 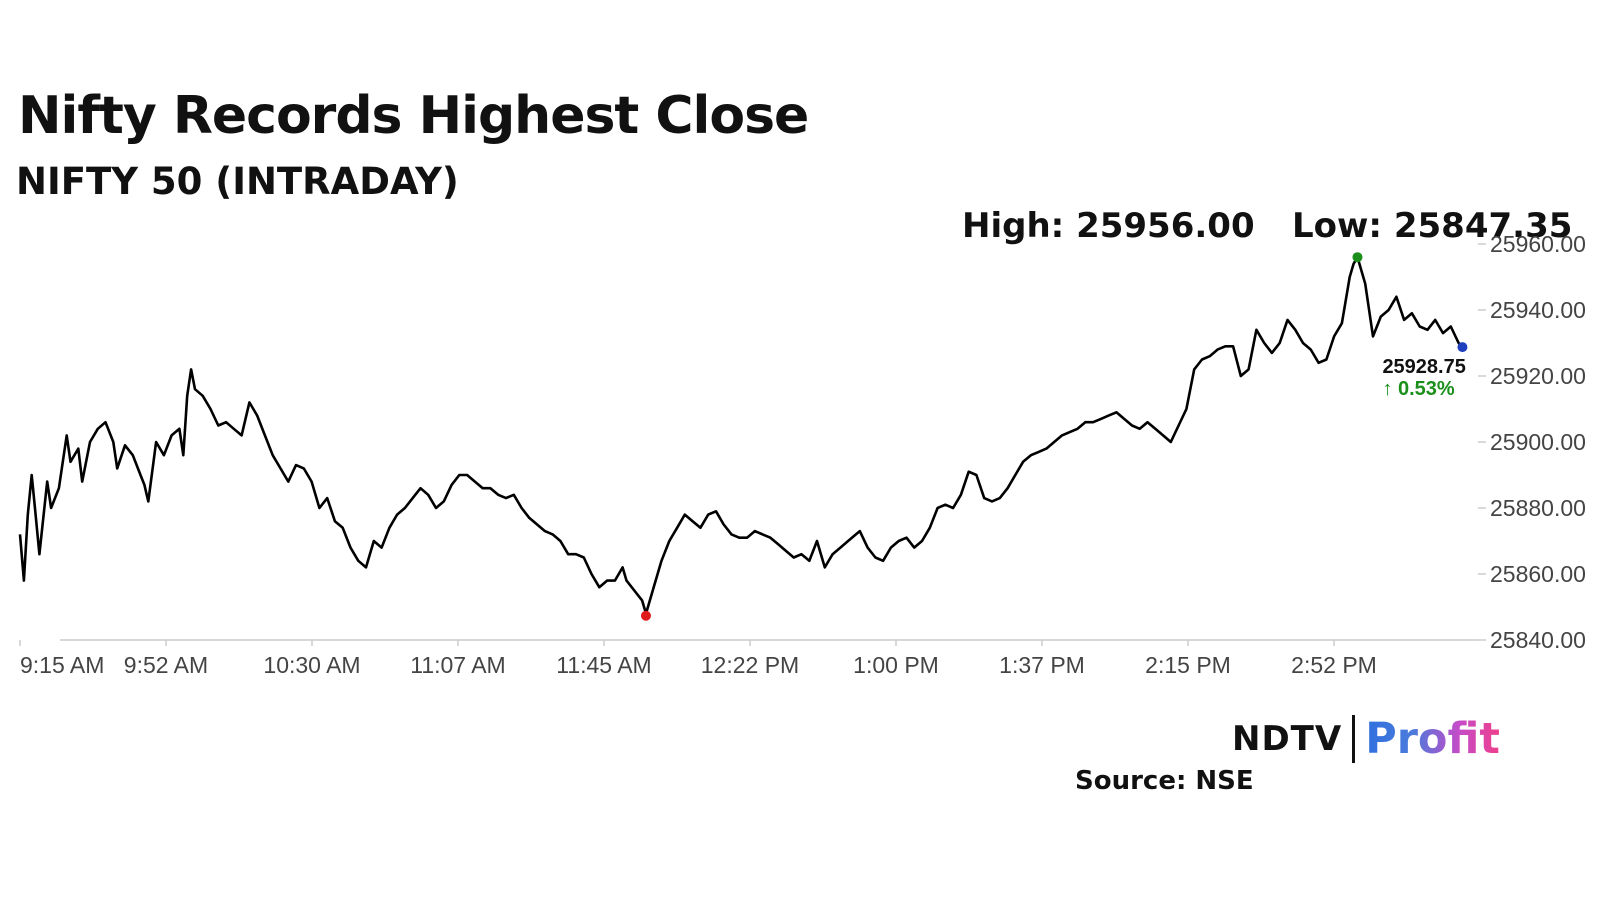 I want to click on x-tick-label: 10:30 AM, so click(x=311, y=665).